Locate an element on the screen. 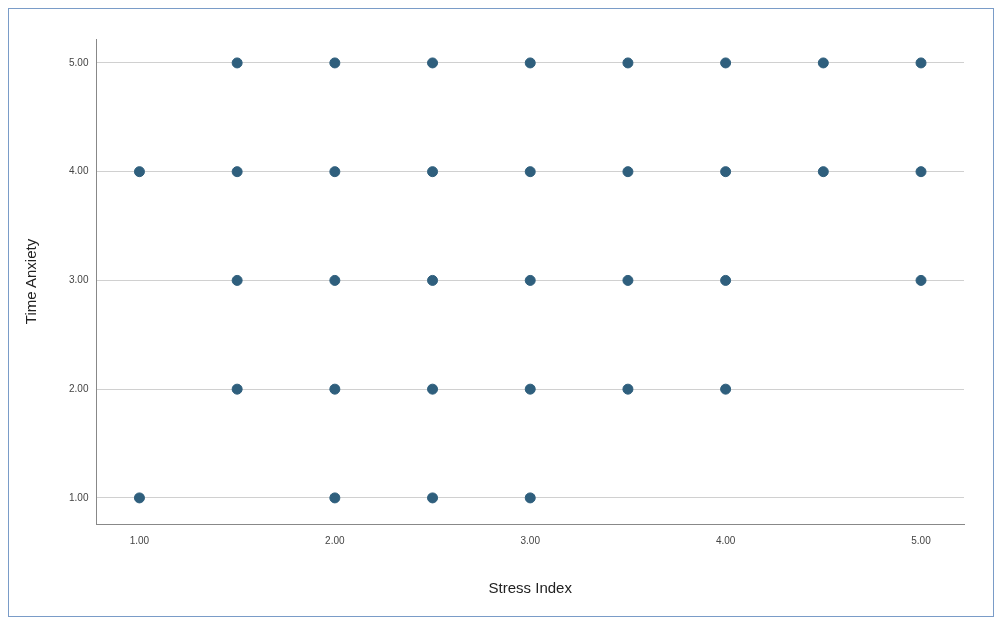  x-axis-title: Stress Index is located at coordinates (530, 588).